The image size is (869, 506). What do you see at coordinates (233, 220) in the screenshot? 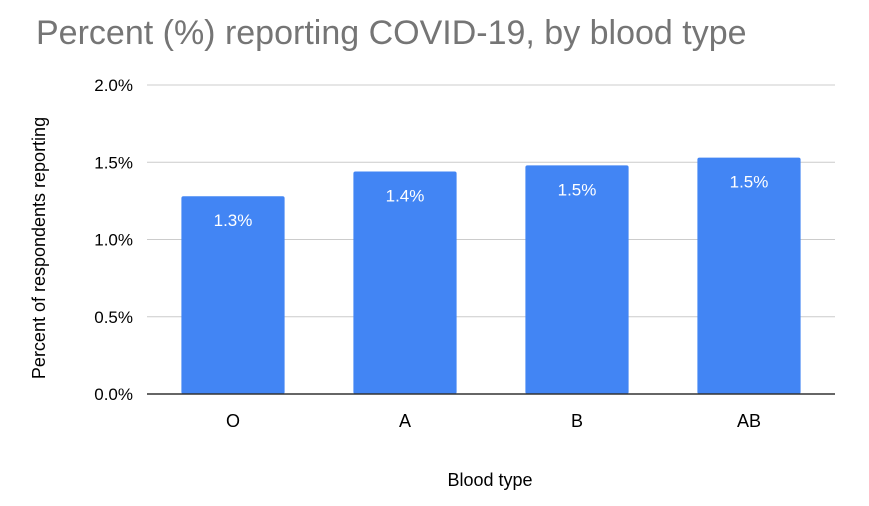
I see `data-label: 1.3%` at bounding box center [233, 220].